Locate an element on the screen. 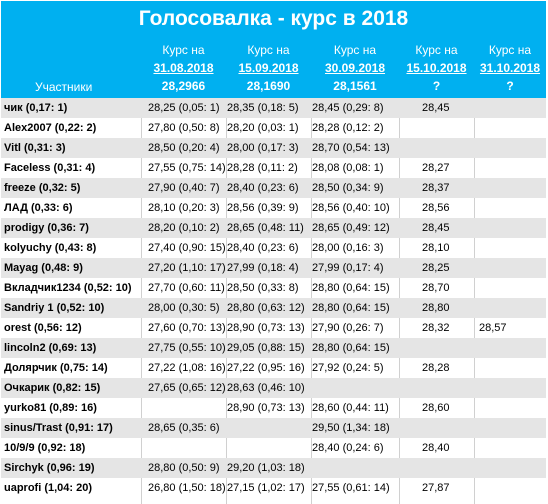 Image resolution: width=548 pixels, height=504 pixels. rate-cell-1: 27,40 (0,90: 15) is located at coordinates (187, 248).